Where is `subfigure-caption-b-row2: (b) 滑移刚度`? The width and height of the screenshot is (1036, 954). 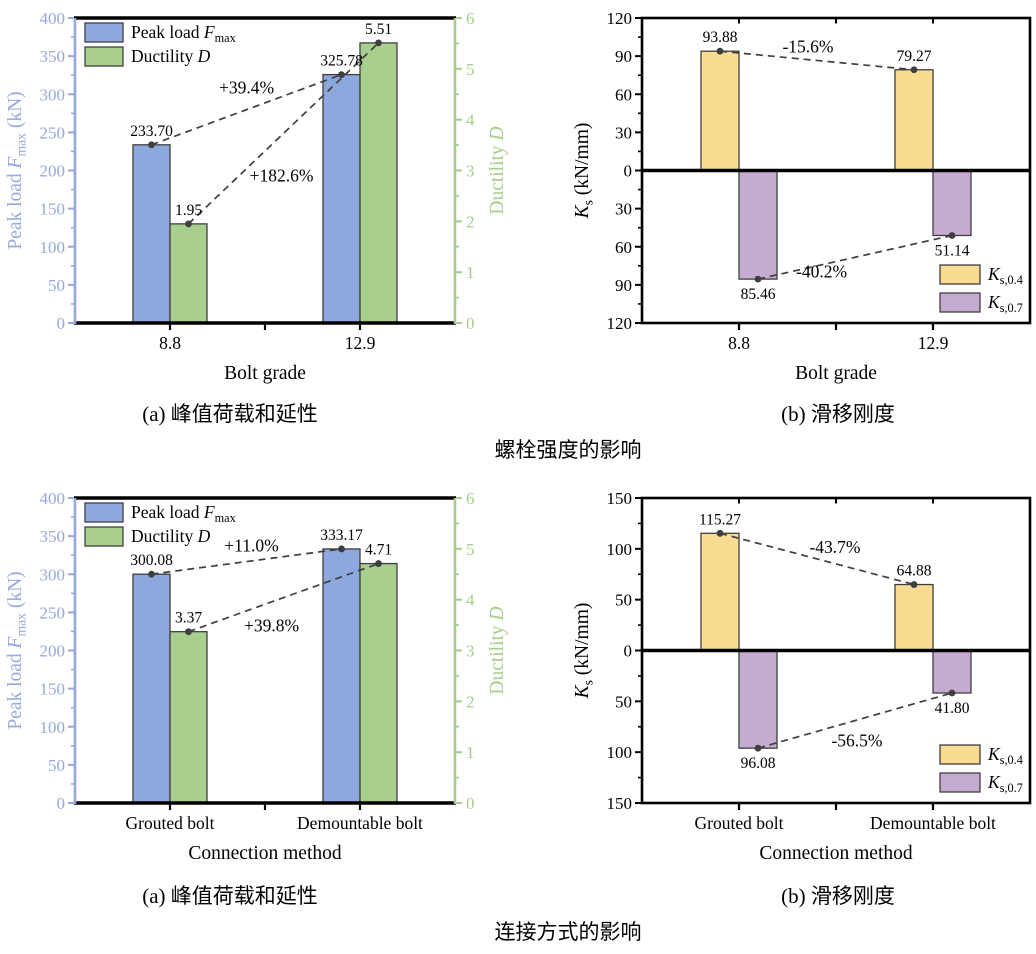 subfigure-caption-b-row2: (b) 滑移刚度 is located at coordinates (838, 896).